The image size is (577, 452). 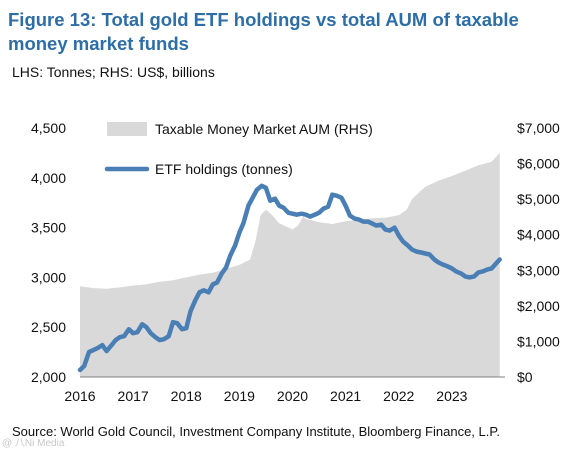 What do you see at coordinates (133, 396) in the screenshot?
I see `x-tick-label: 2017` at bounding box center [133, 396].